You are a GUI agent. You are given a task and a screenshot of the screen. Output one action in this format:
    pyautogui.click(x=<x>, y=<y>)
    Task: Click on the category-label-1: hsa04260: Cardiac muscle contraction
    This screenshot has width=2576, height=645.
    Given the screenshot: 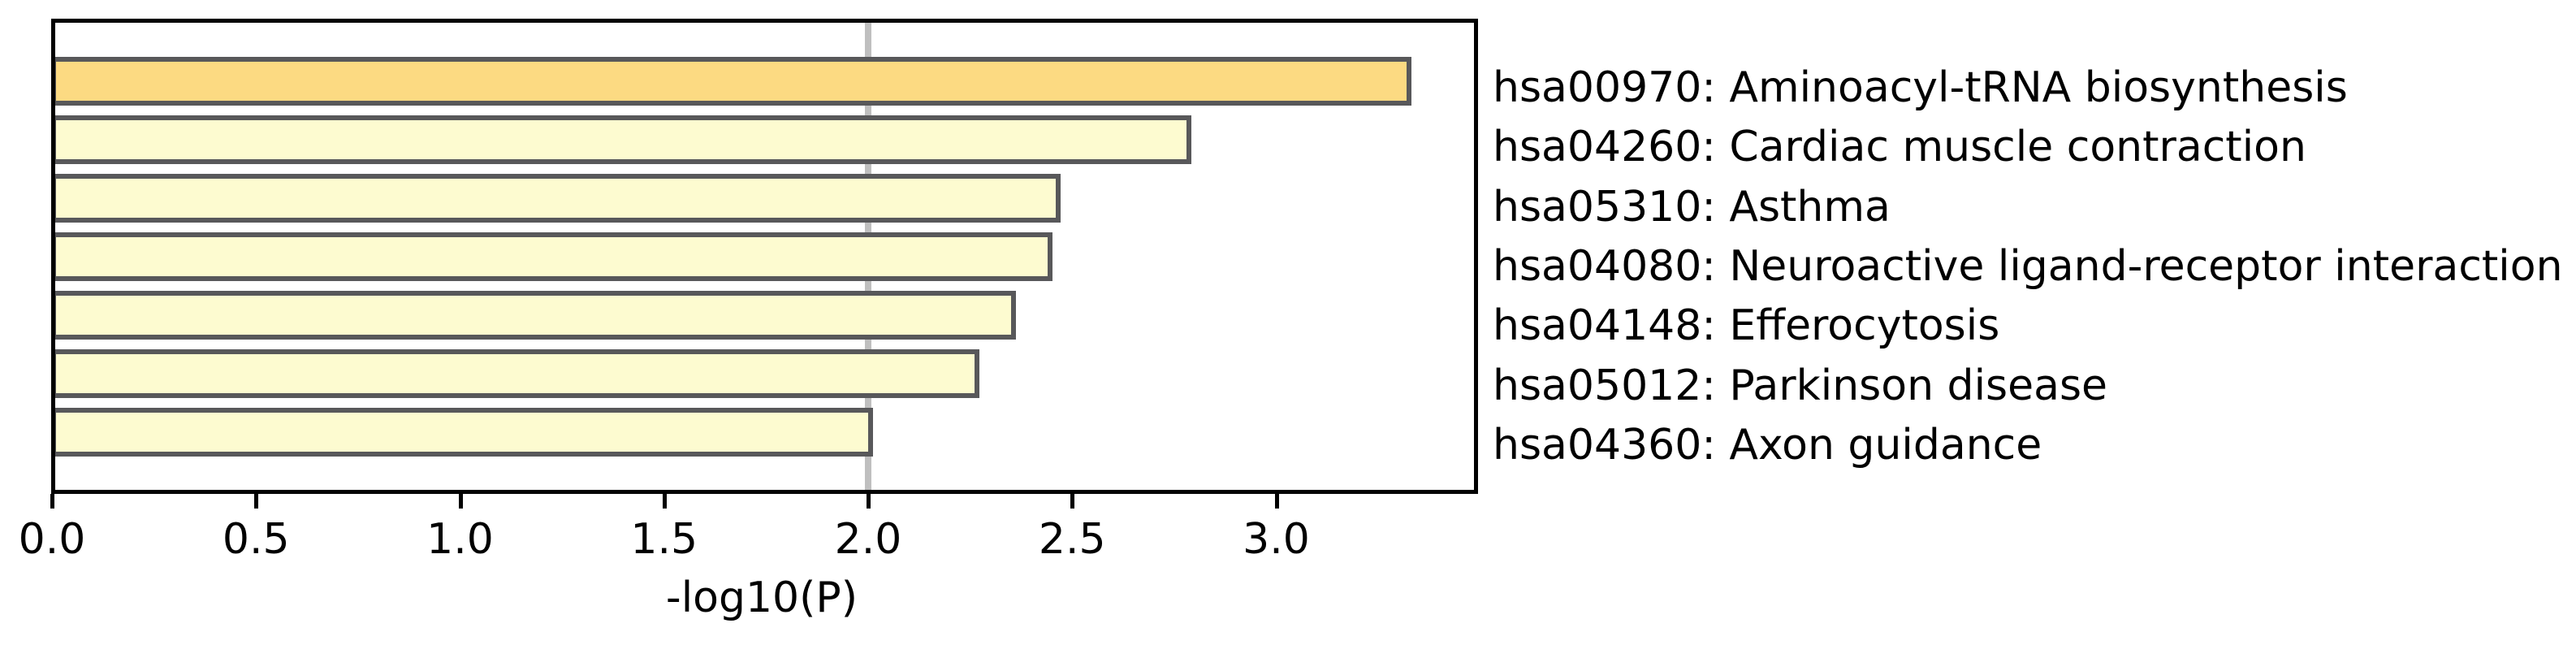 What is the action you would take?
    pyautogui.click(x=1899, y=147)
    